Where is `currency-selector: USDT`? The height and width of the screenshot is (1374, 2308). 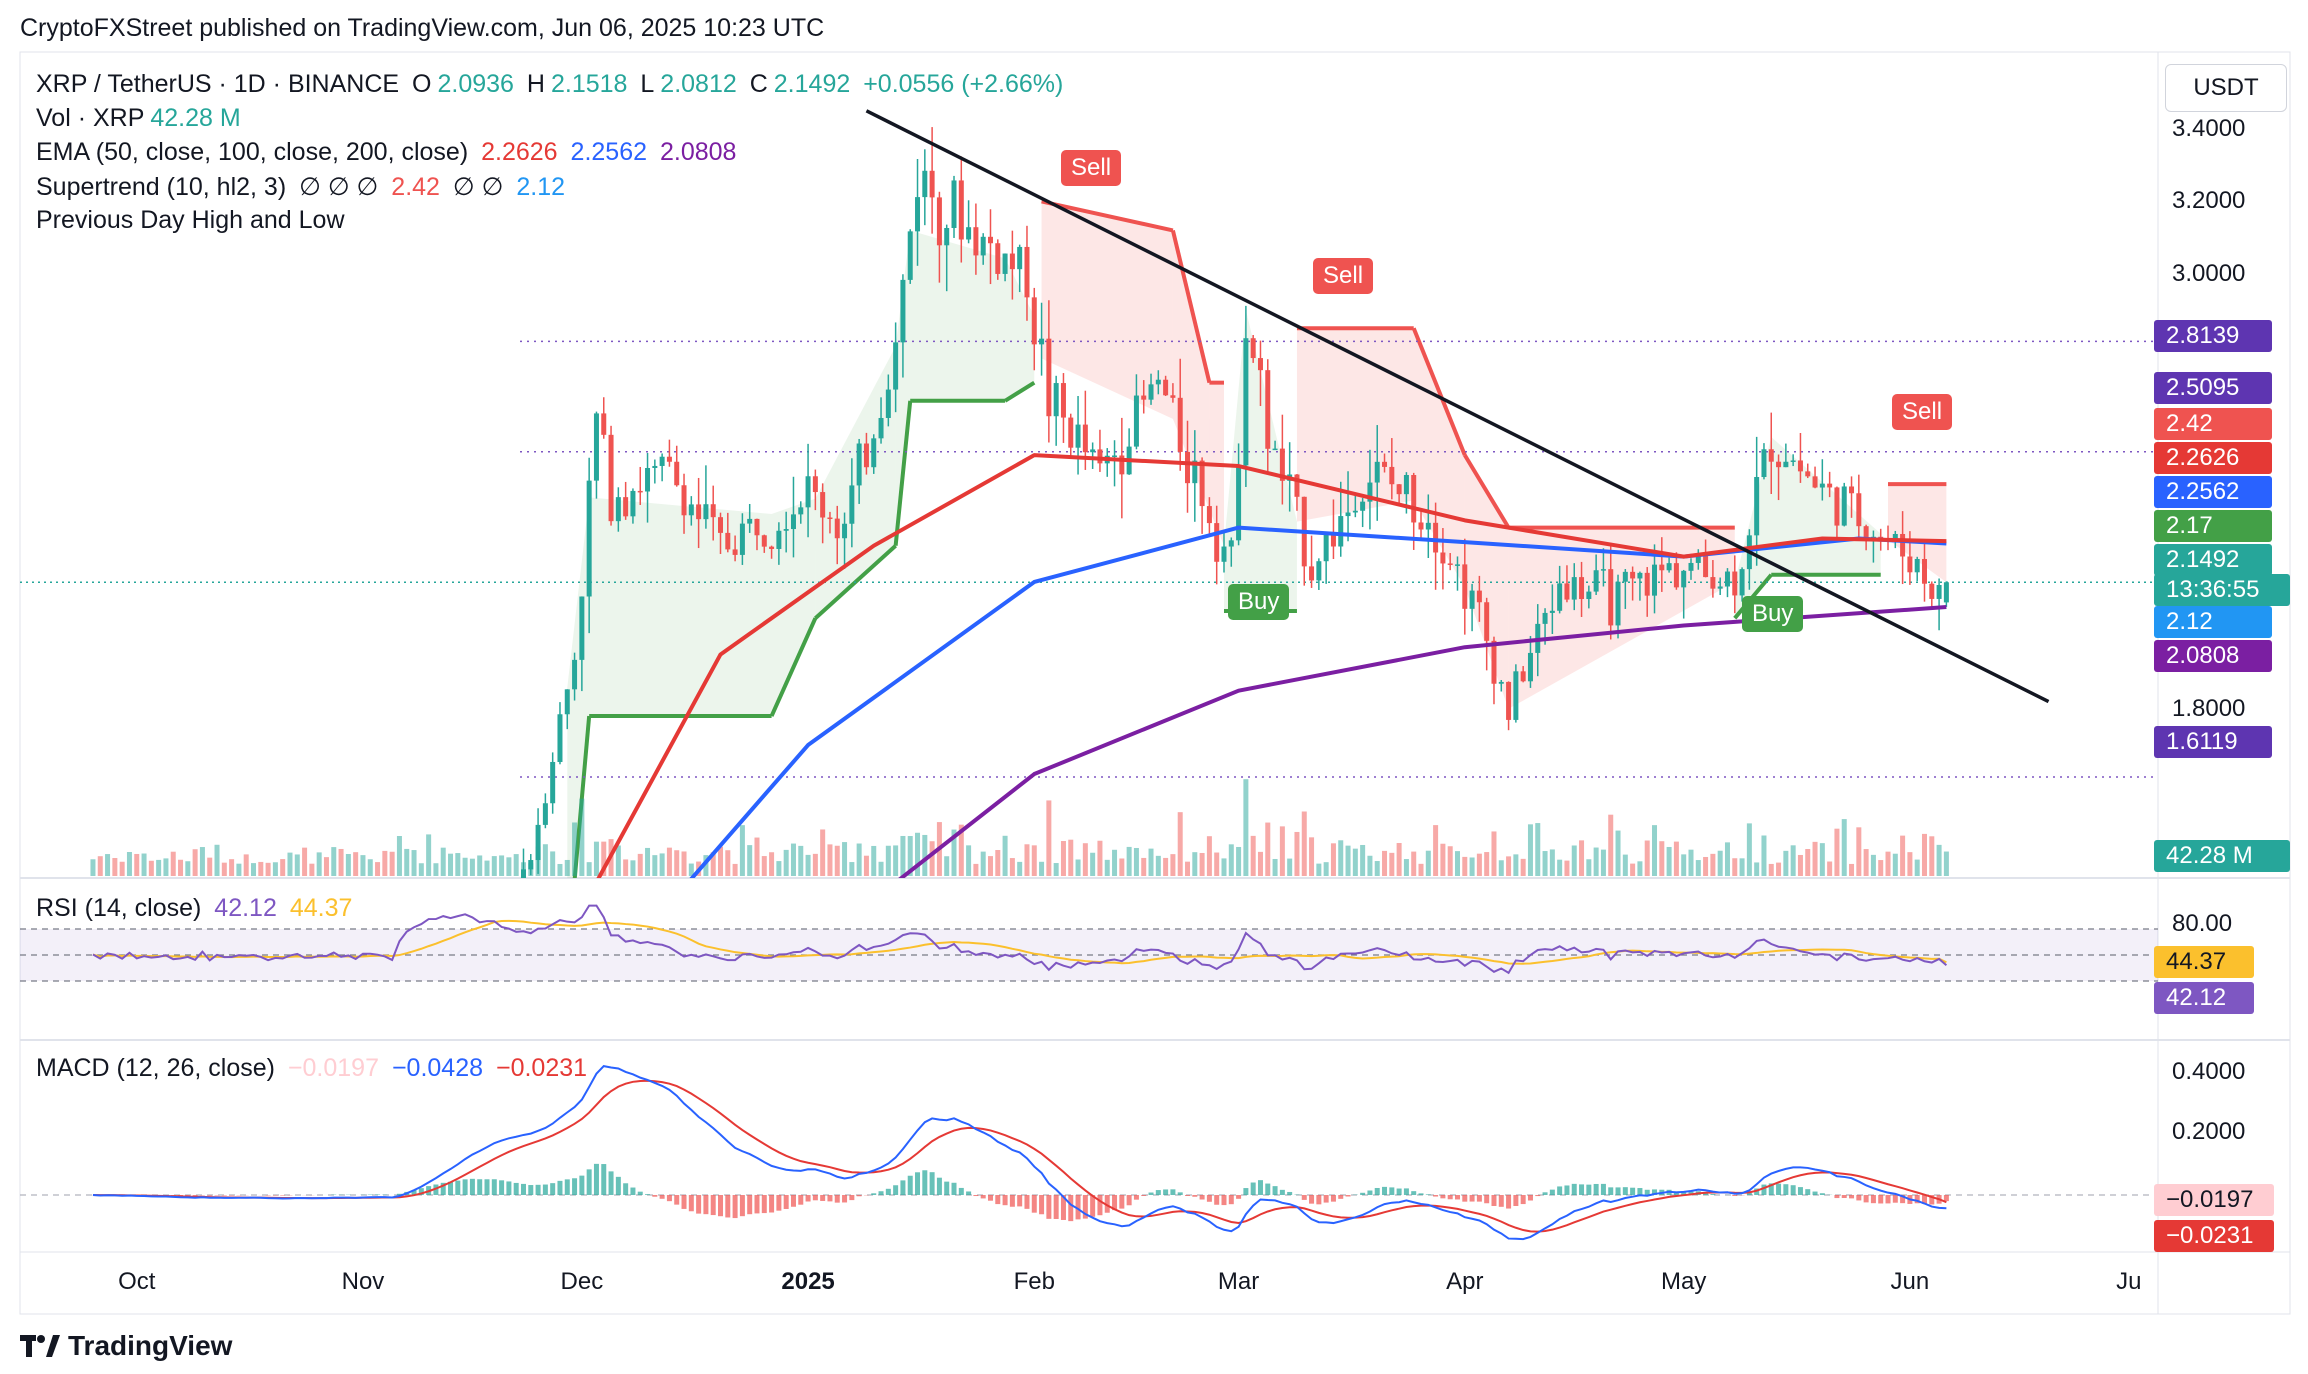 currency-selector: USDT is located at coordinates (2226, 88).